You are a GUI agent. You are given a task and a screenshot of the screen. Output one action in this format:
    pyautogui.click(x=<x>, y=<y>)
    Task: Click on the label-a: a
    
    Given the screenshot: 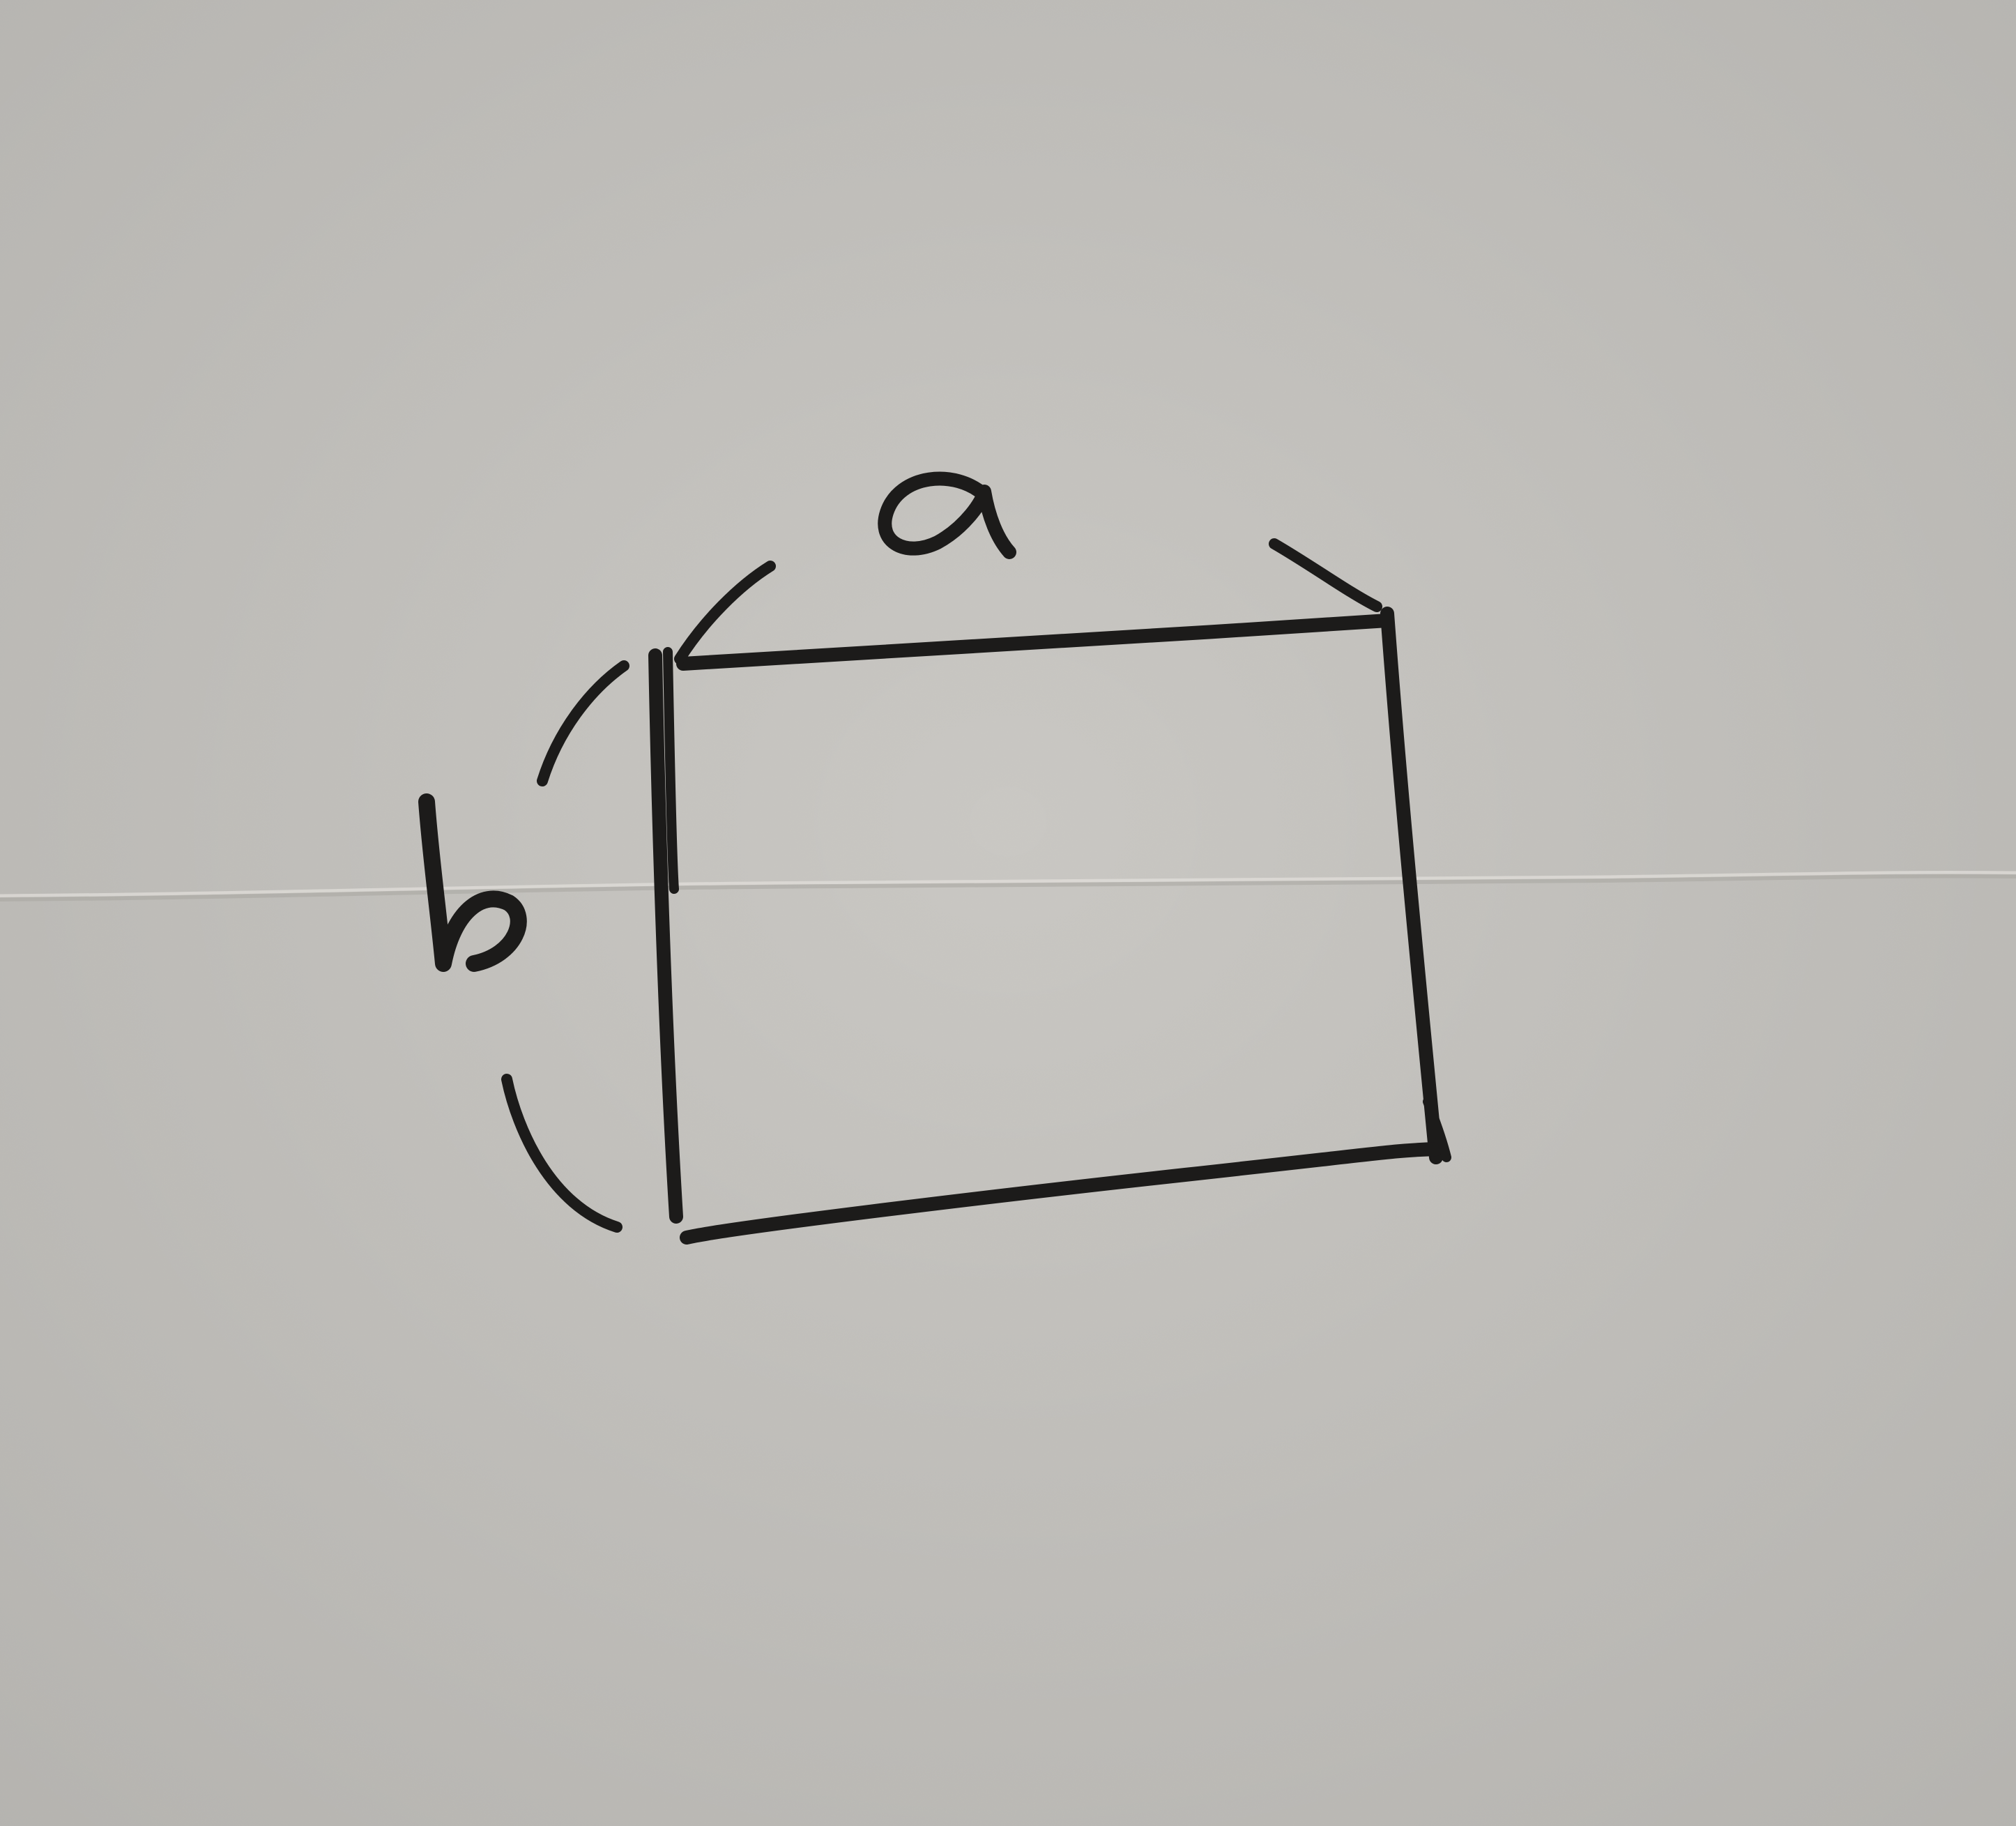 What is the action you would take?
    pyautogui.click(x=948, y=542)
    